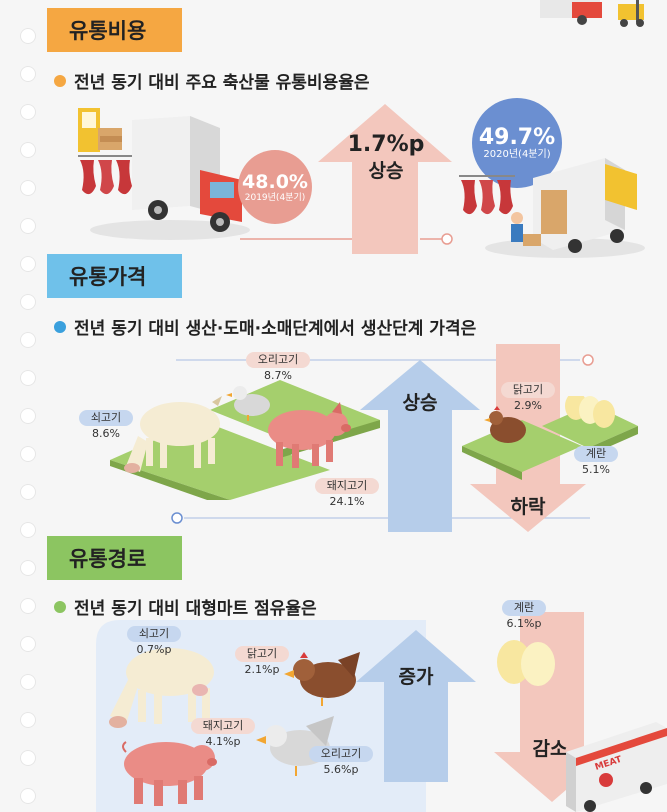 The image size is (667, 812). Describe the element at coordinates (386, 171) in the screenshot. I see `change-word: 상승` at that location.